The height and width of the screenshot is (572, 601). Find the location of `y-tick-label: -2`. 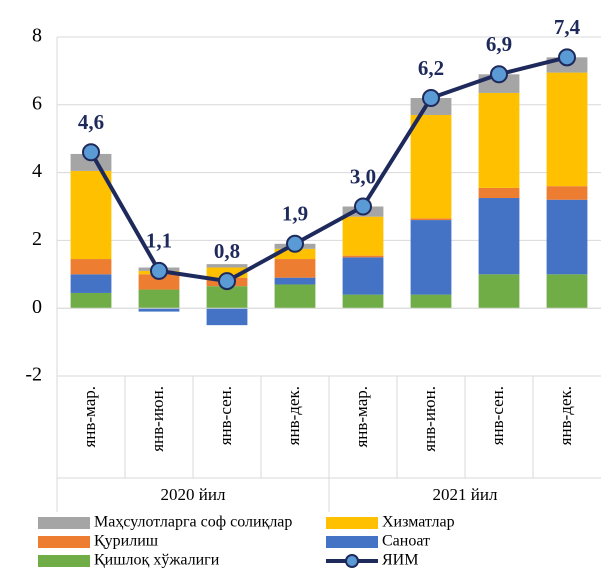

y-tick-label: -2 is located at coordinates (33, 375).